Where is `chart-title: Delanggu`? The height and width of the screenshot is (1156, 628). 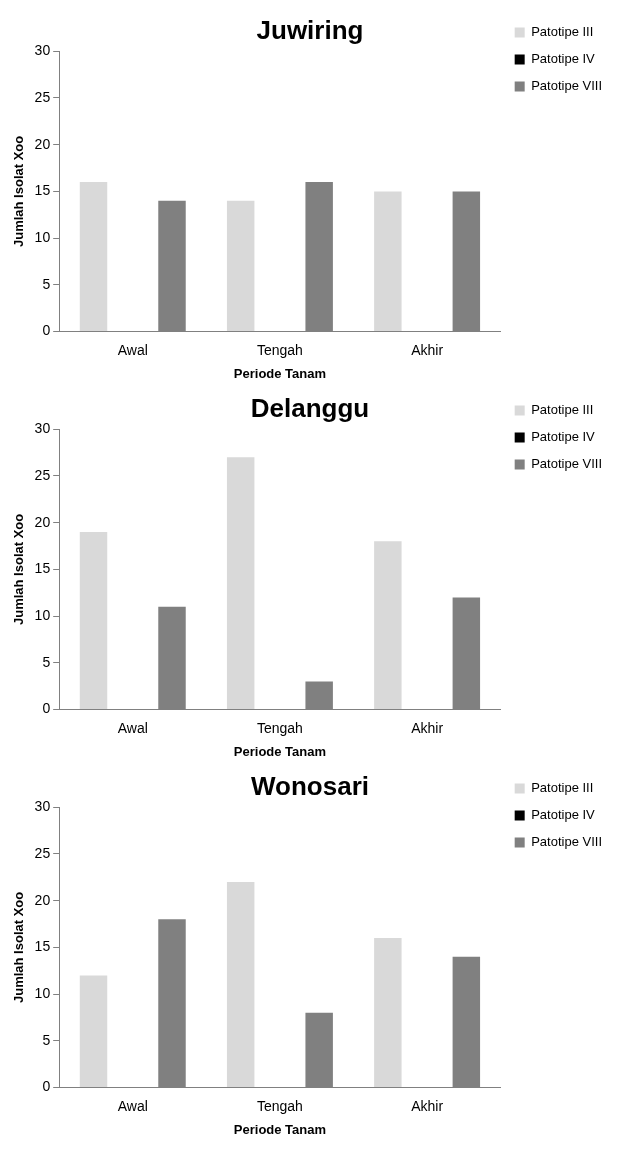 chart-title: Delanggu is located at coordinates (310, 407).